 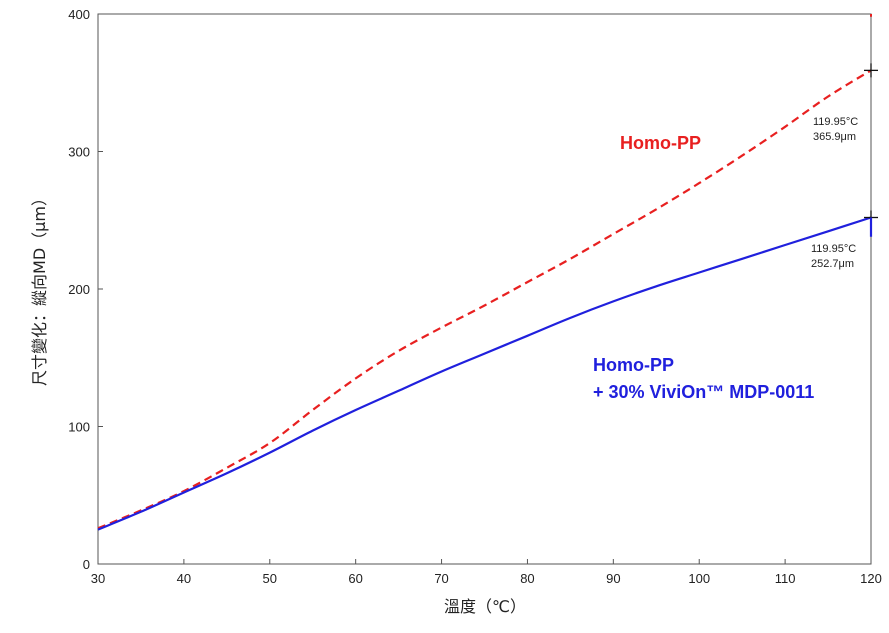 What do you see at coordinates (699, 578) in the screenshot?
I see `x-tick-label: 100` at bounding box center [699, 578].